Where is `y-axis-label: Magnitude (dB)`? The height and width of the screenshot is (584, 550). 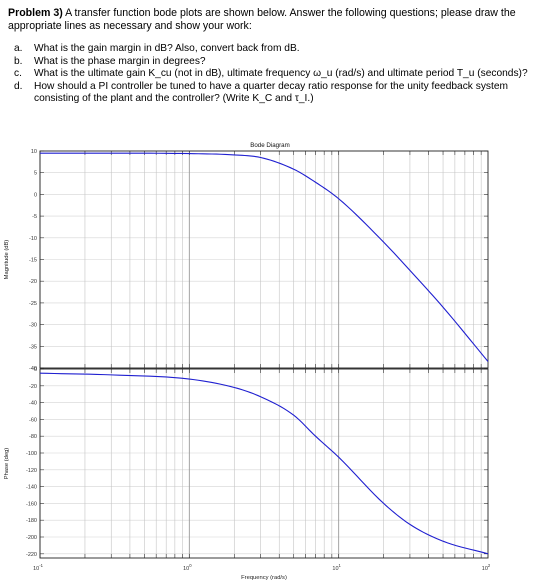
y-axis-label: Magnitude (dB) is located at coordinates (7, 260).